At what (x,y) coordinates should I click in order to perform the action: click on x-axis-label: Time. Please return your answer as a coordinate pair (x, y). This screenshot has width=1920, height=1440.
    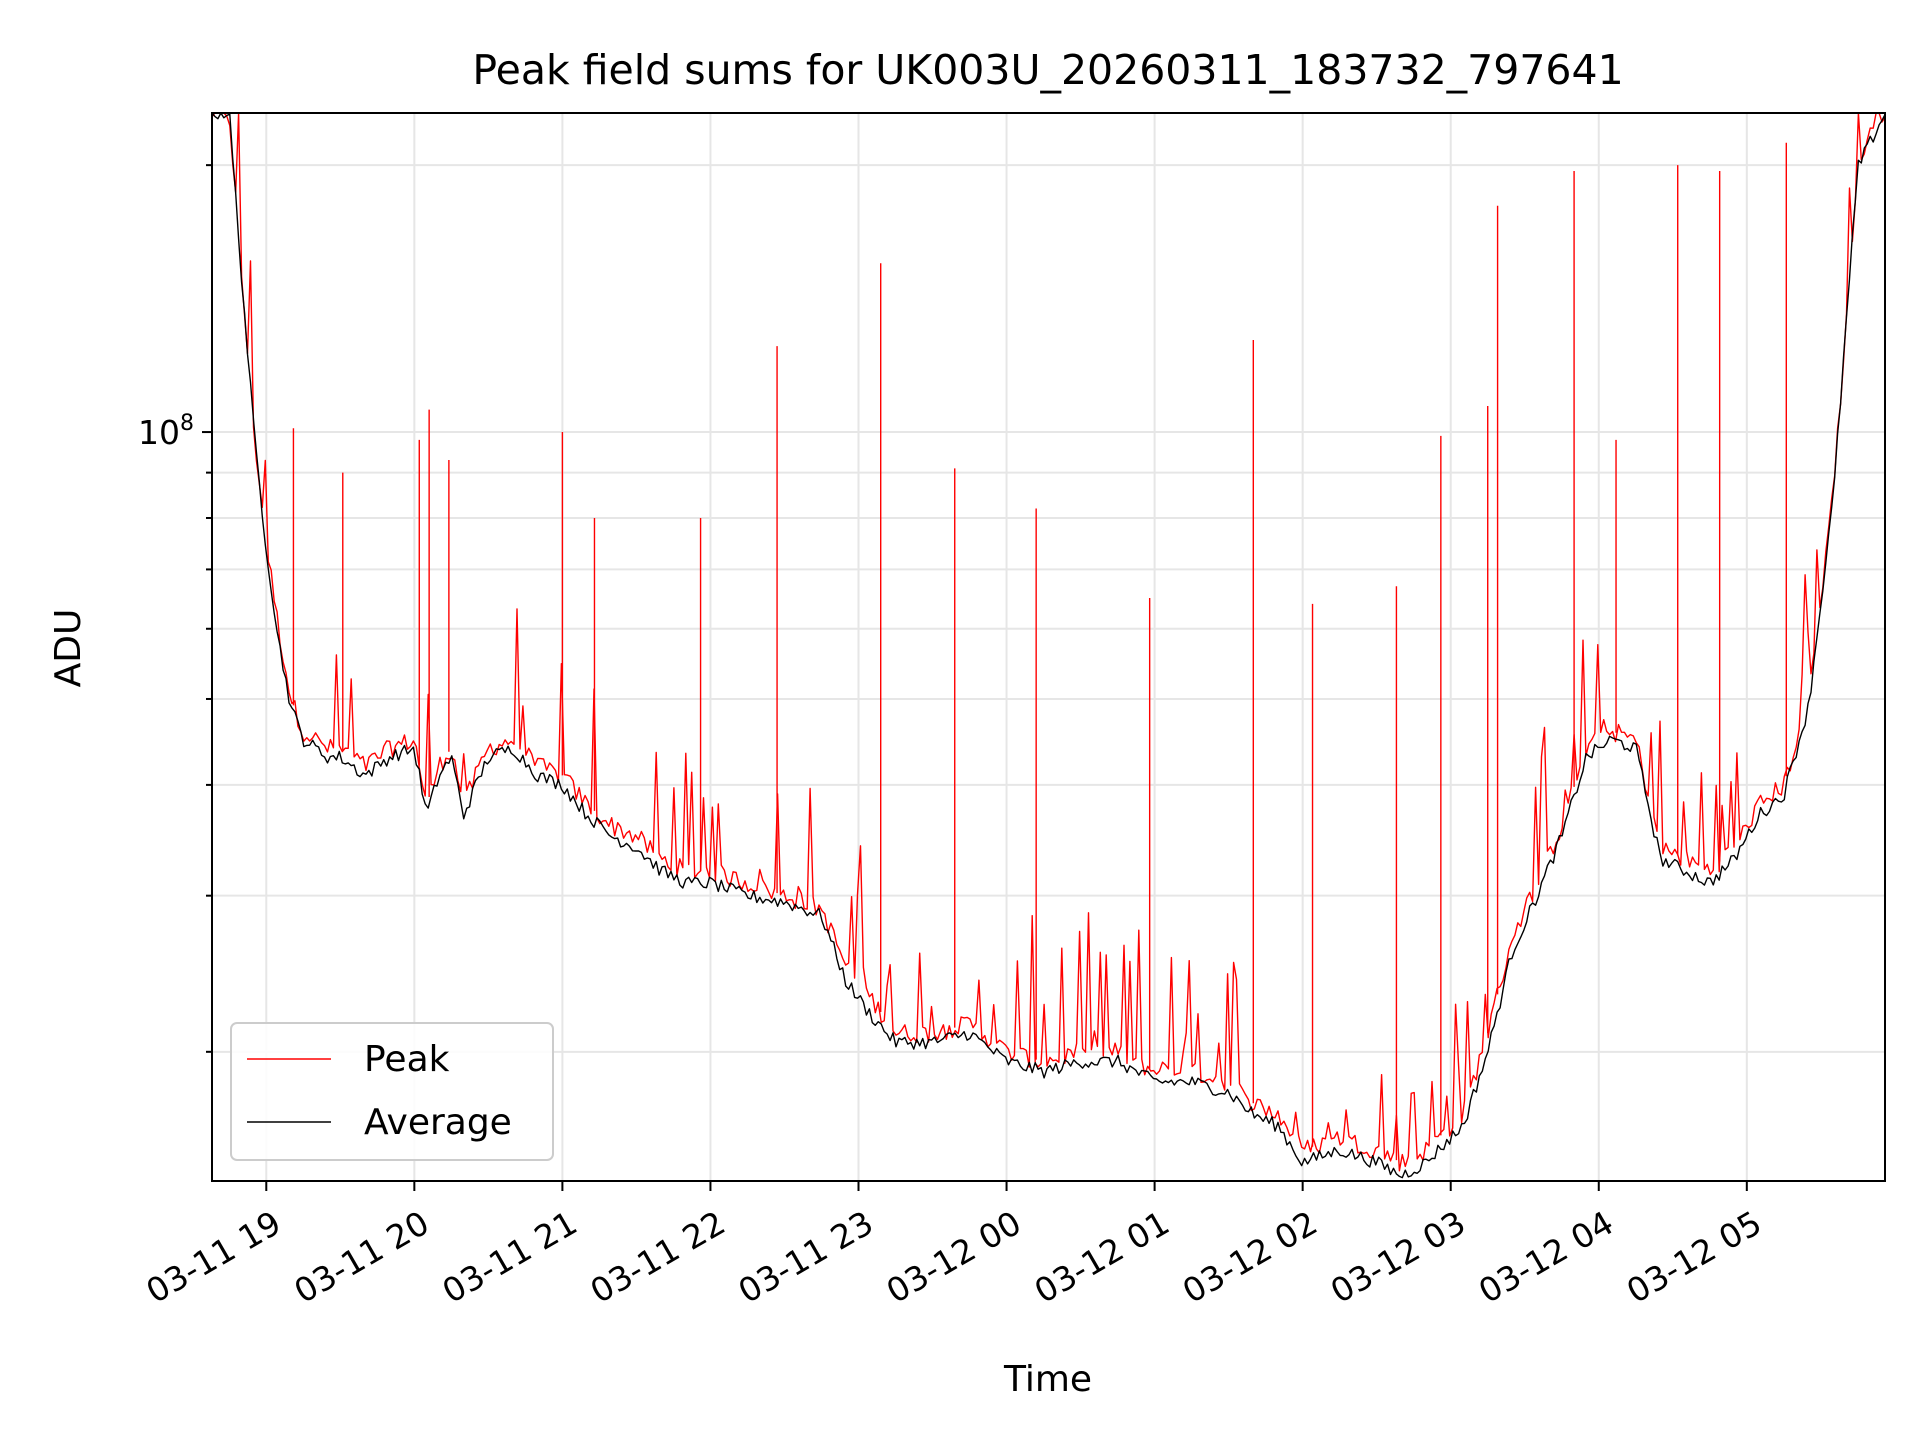
    Looking at the image, I should click on (1047, 1379).